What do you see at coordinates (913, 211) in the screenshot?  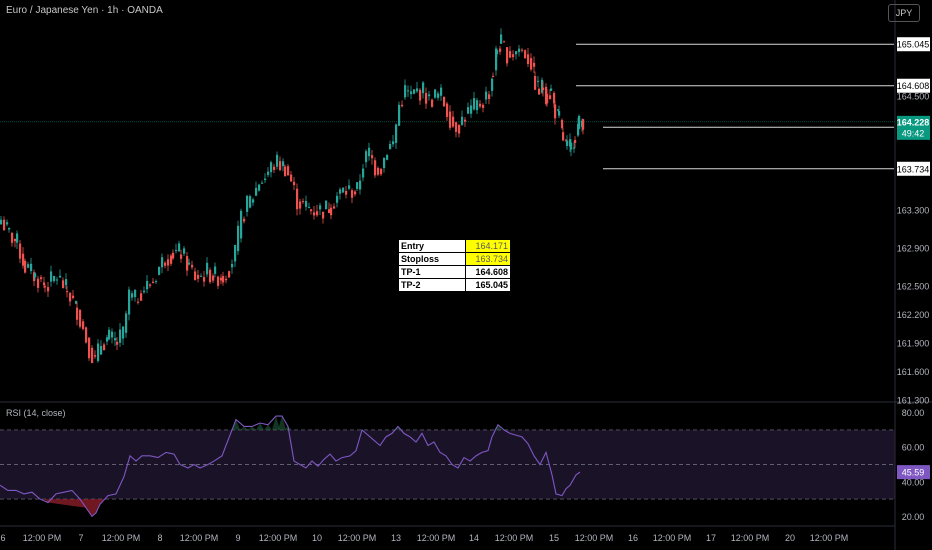 I see `price-tick-label: 163.300` at bounding box center [913, 211].